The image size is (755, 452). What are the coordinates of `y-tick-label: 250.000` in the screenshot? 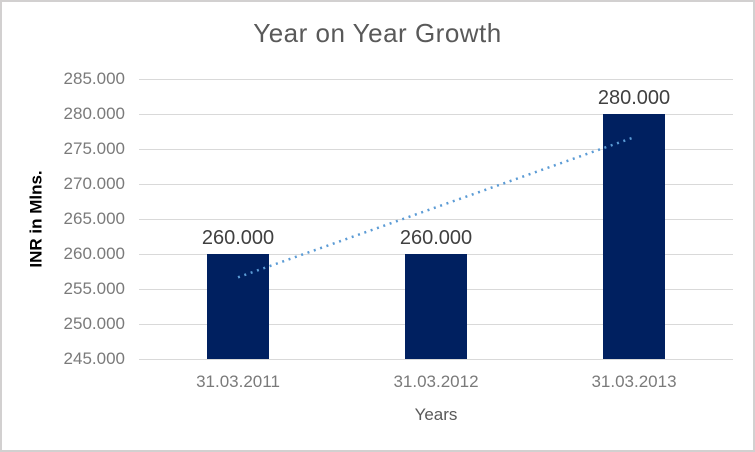 It's located at (94, 323).